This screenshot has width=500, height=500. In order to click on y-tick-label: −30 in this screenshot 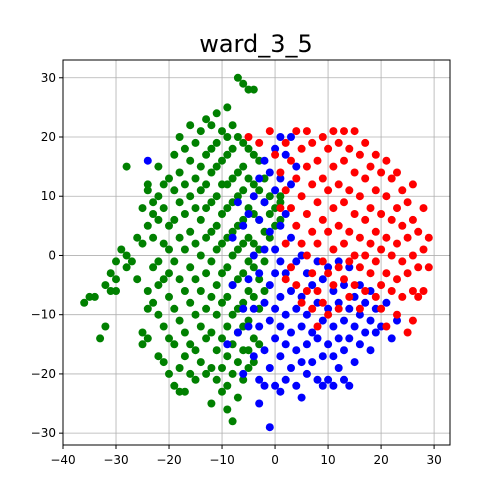, I will do `click(43, 433)`.